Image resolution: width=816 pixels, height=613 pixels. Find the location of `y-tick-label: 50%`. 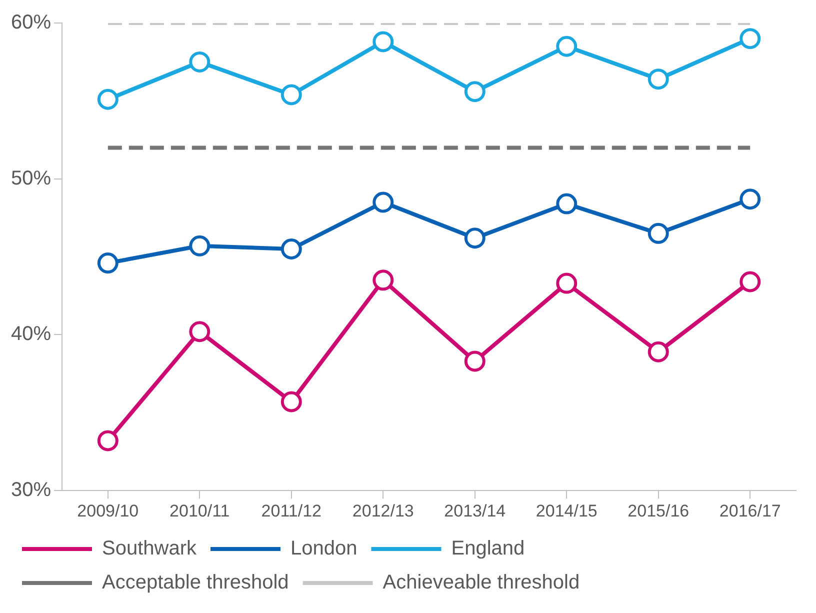

y-tick-label: 50% is located at coordinates (31, 178).